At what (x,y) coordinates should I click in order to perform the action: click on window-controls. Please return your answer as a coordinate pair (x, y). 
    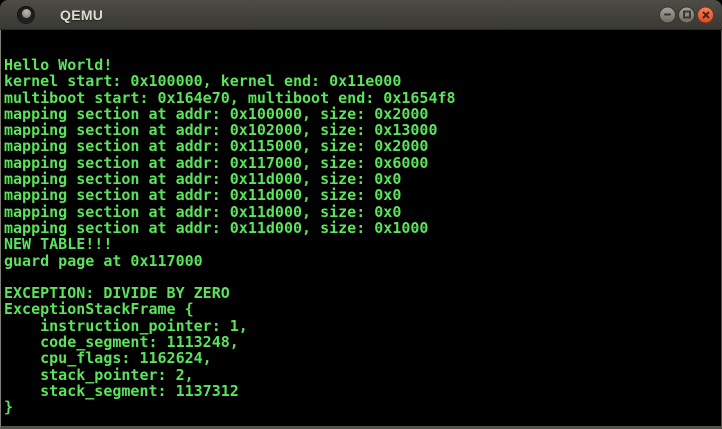
    Looking at the image, I should click on (686, 14).